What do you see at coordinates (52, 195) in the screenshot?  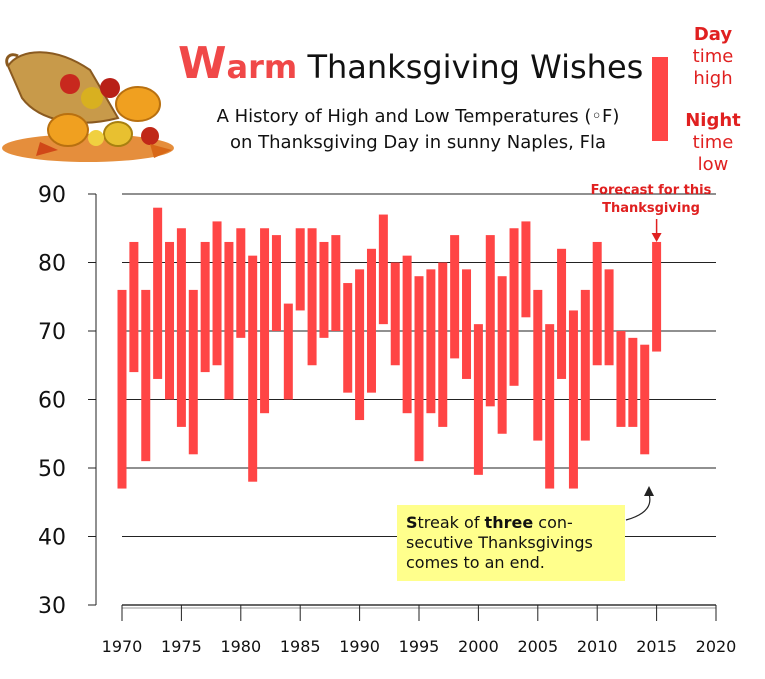 I see `y-tick-label-90: 90` at bounding box center [52, 195].